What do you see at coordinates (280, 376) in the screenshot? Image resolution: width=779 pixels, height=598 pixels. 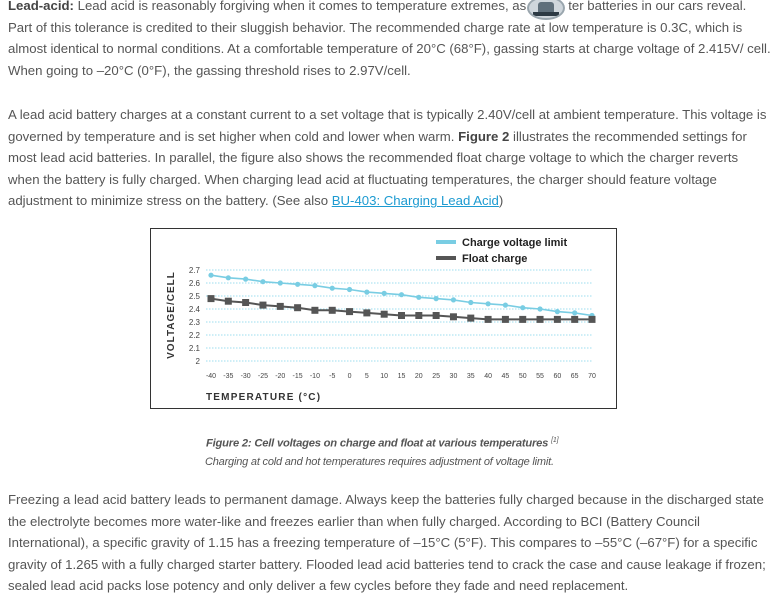 I see `x-tick-label: -20` at bounding box center [280, 376].